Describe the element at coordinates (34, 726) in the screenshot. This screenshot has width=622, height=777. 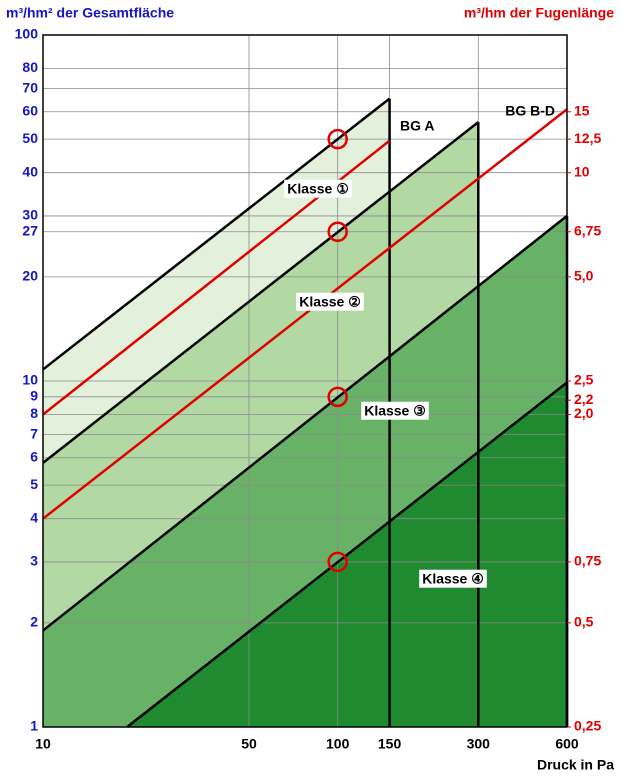
I see `y-tick-label: 1` at that location.